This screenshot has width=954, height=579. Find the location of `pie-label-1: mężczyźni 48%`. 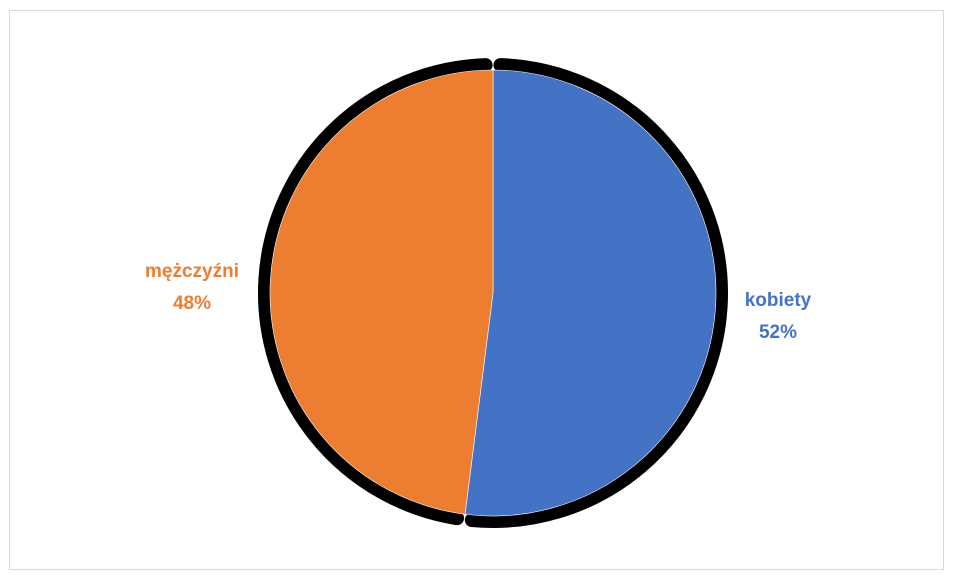

pie-label-1: mężczyźni 48% is located at coordinates (192, 287).